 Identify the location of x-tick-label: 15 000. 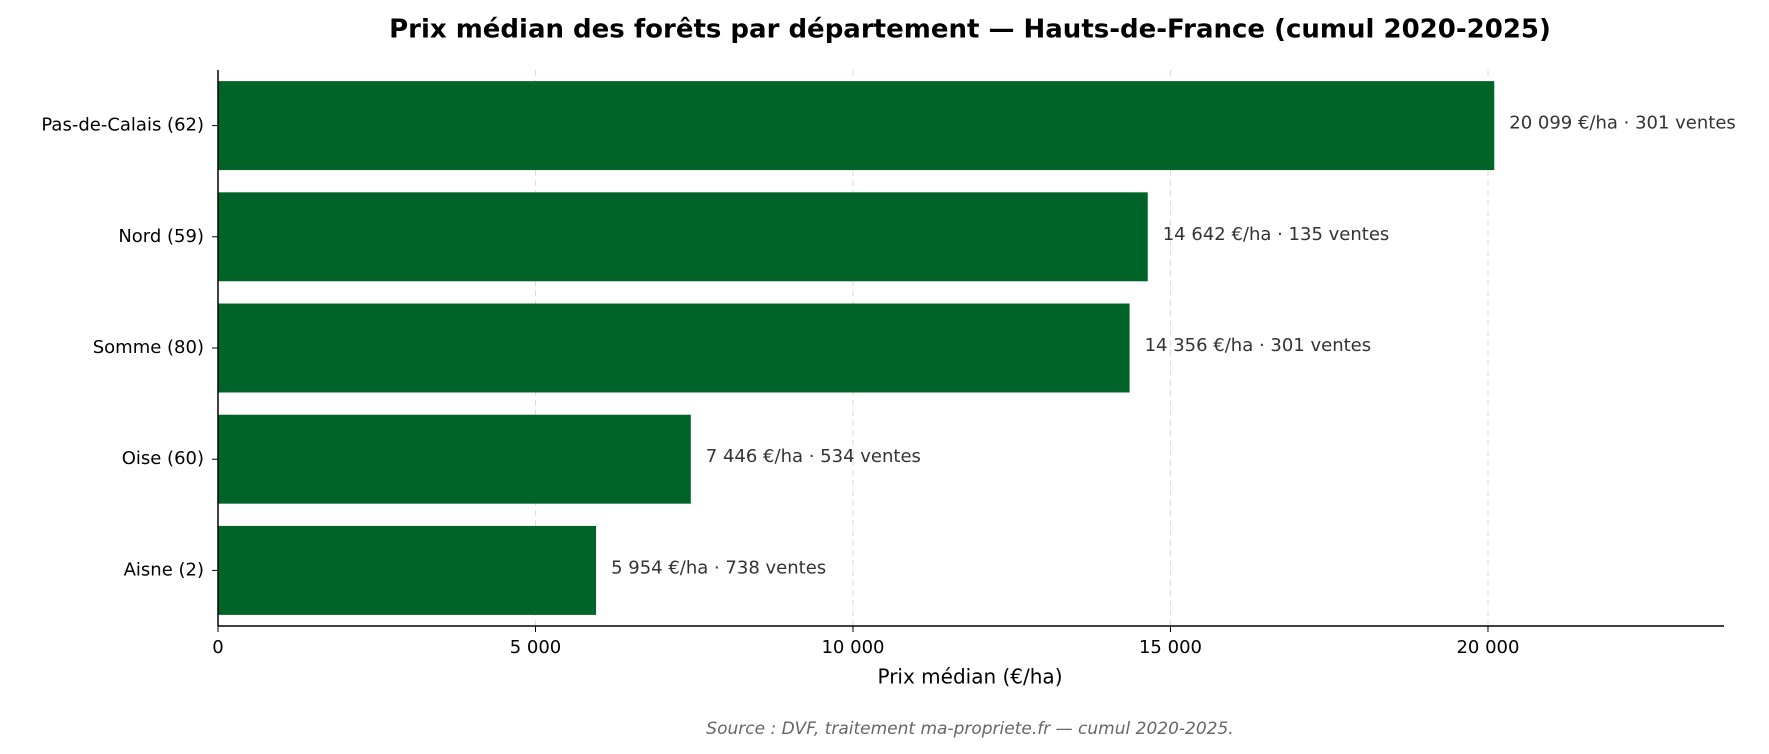
(1170, 647).